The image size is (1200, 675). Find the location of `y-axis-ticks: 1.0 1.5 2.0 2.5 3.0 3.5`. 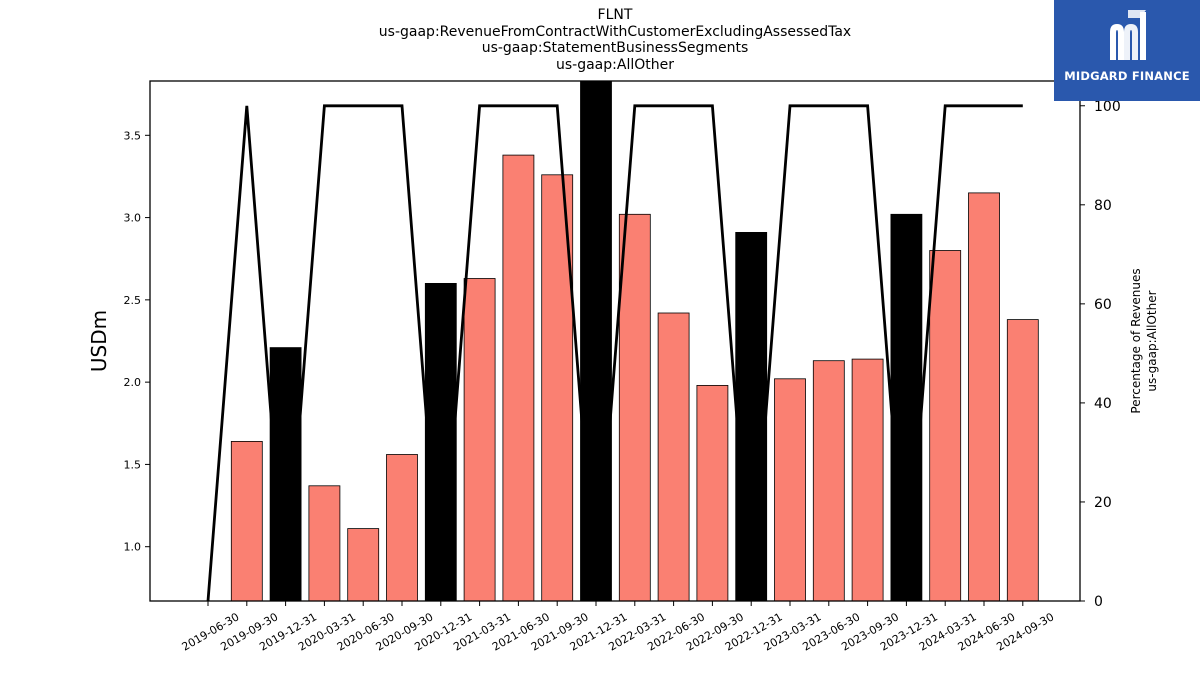

y-axis-ticks: 1.0 1.5 2.0 2.5 3.0 3.5 is located at coordinates (137, 341).